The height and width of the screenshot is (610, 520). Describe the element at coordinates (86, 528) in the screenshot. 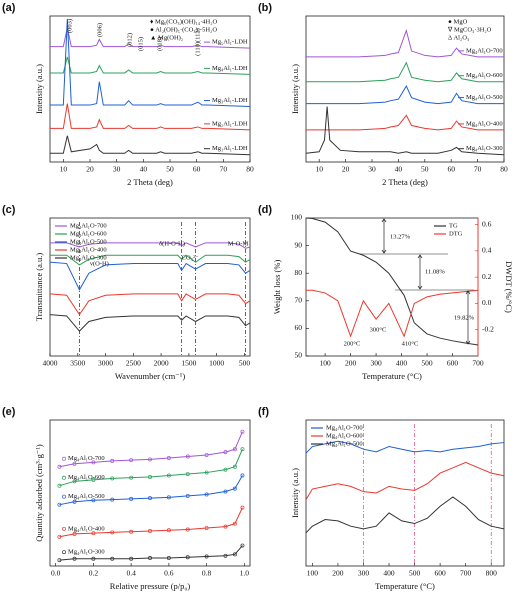

I see `legend-label: Mg₄Al₁O-400` at that location.